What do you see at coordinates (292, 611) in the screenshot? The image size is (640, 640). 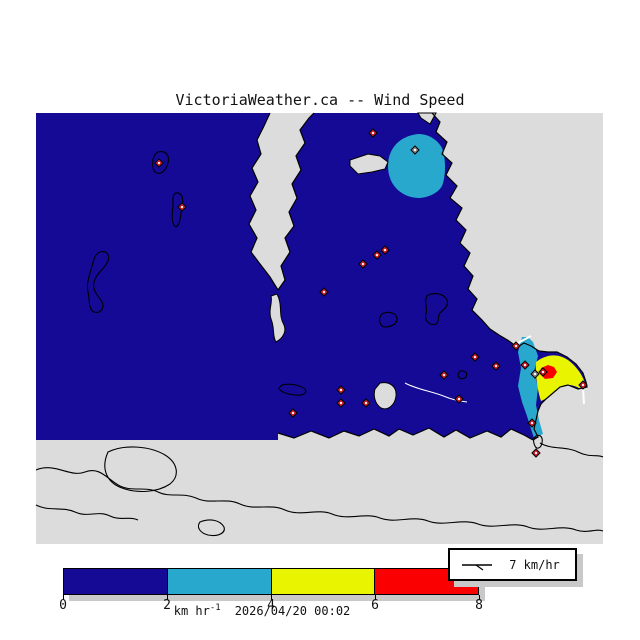 I see `timestamp: 2026/04/20 00:02` at bounding box center [292, 611].